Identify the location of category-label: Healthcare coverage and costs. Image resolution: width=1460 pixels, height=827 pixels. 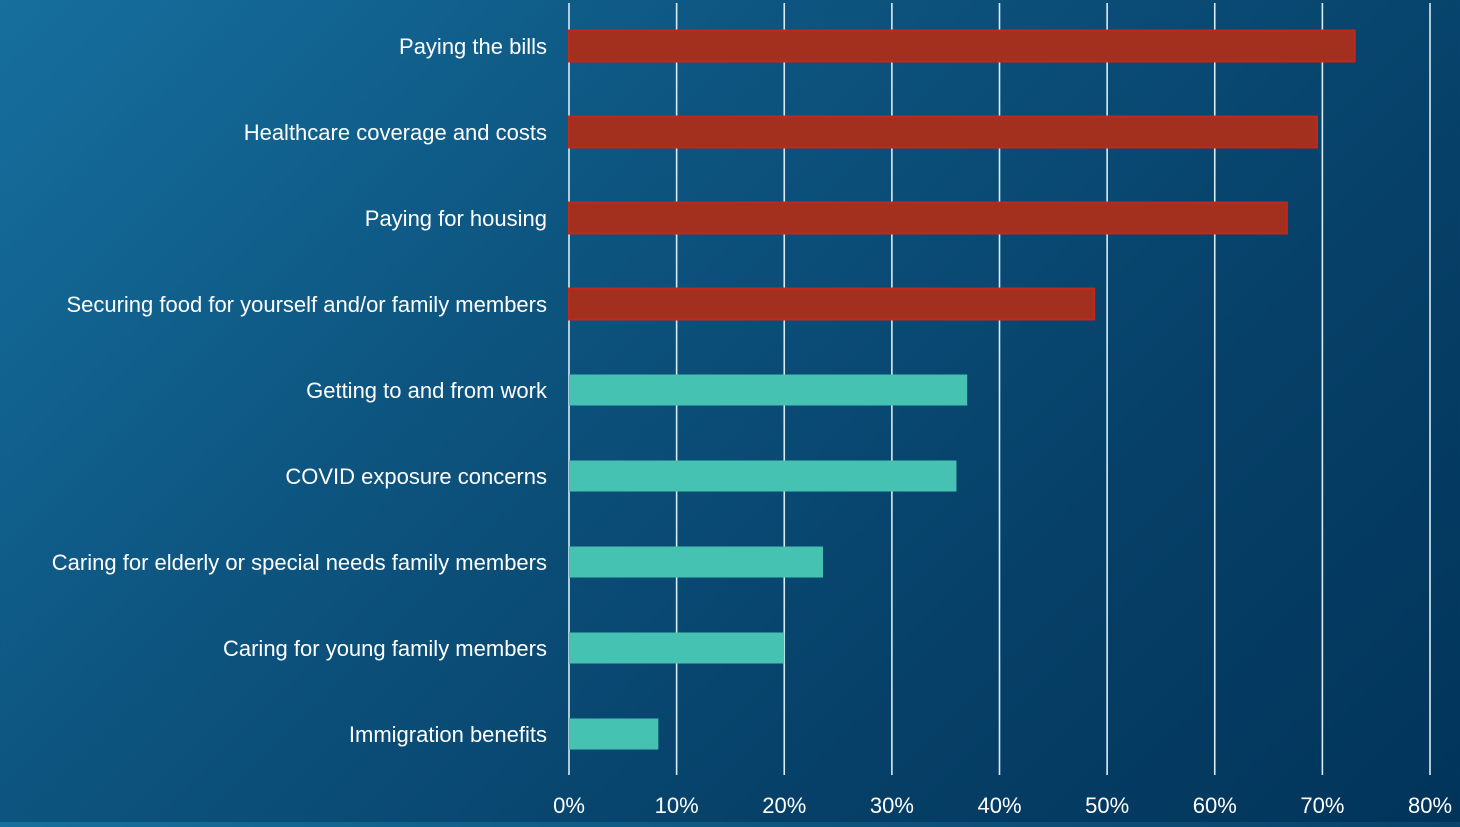
(395, 132).